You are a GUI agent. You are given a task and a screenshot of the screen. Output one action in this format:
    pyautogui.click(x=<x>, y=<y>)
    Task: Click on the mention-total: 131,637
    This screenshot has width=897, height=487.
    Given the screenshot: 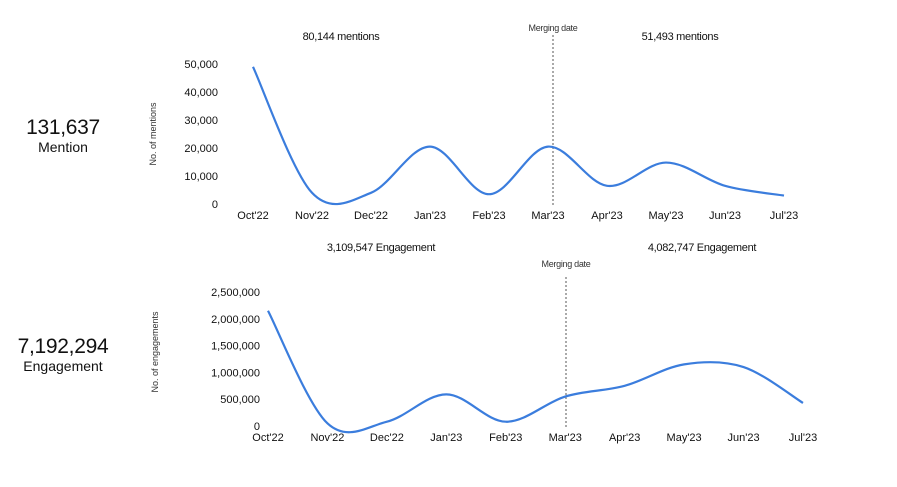 What is the action you would take?
    pyautogui.click(x=63, y=127)
    